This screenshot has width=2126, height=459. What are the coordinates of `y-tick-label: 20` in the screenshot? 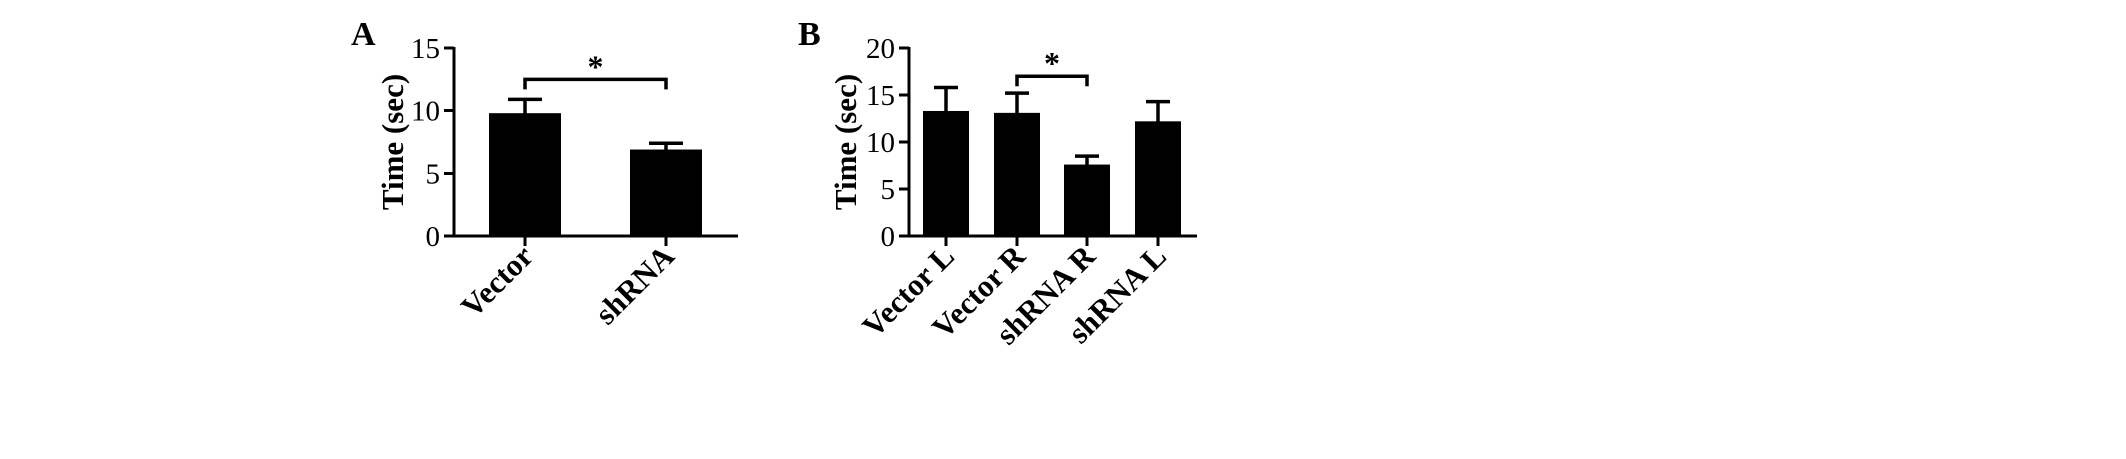 It's located at (880, 49).